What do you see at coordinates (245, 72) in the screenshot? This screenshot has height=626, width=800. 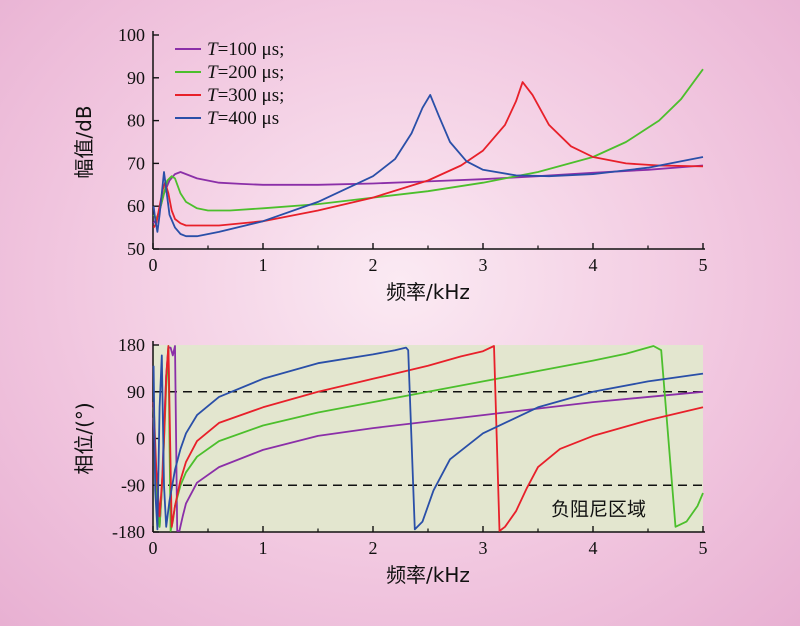 I see `legend-label-2: T=200 μs;` at bounding box center [245, 72].